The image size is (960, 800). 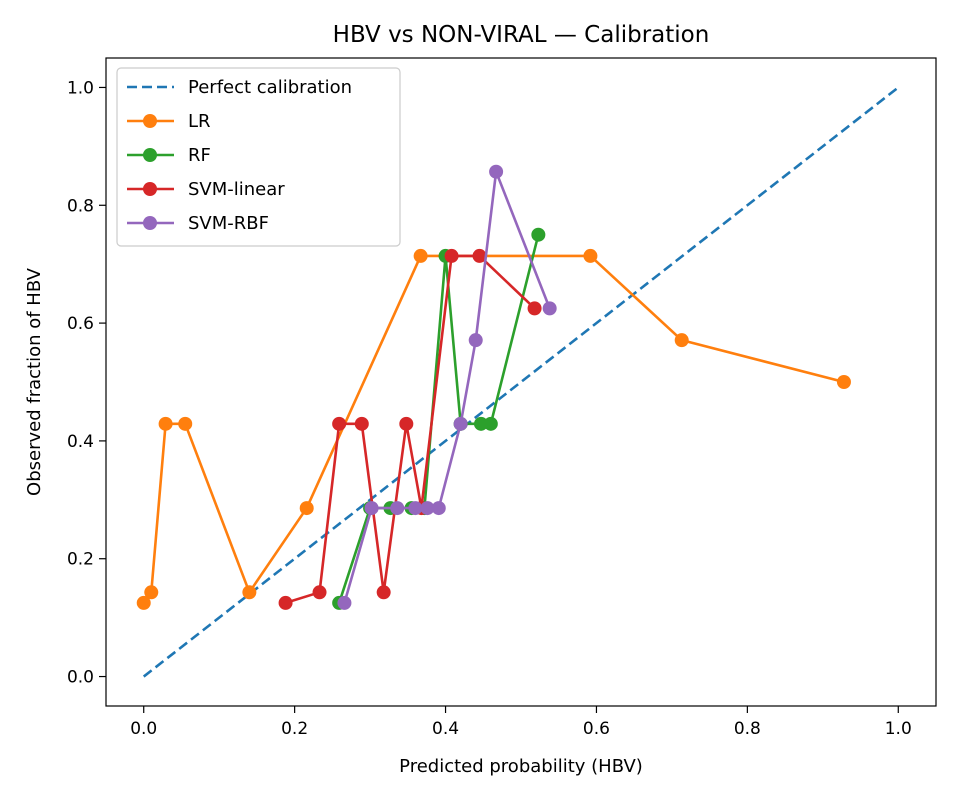 What do you see at coordinates (228, 223) in the screenshot?
I see `legend-label-svm-rbf: SVM-RBF` at bounding box center [228, 223].